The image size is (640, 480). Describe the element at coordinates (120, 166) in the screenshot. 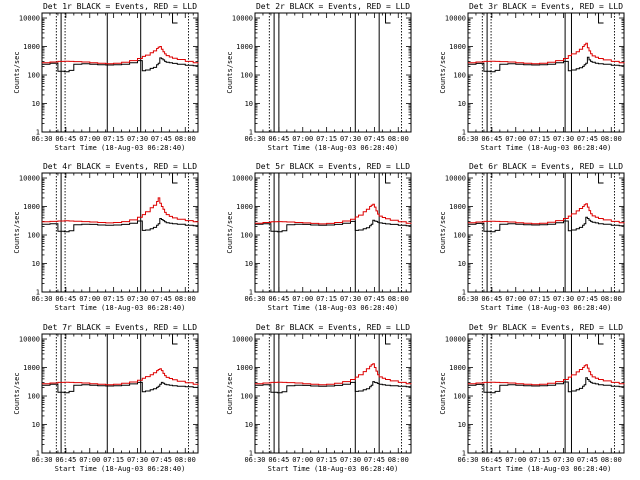

I see `panel-title: Det 4r BLACK = Events, RED = LLD` at that location.